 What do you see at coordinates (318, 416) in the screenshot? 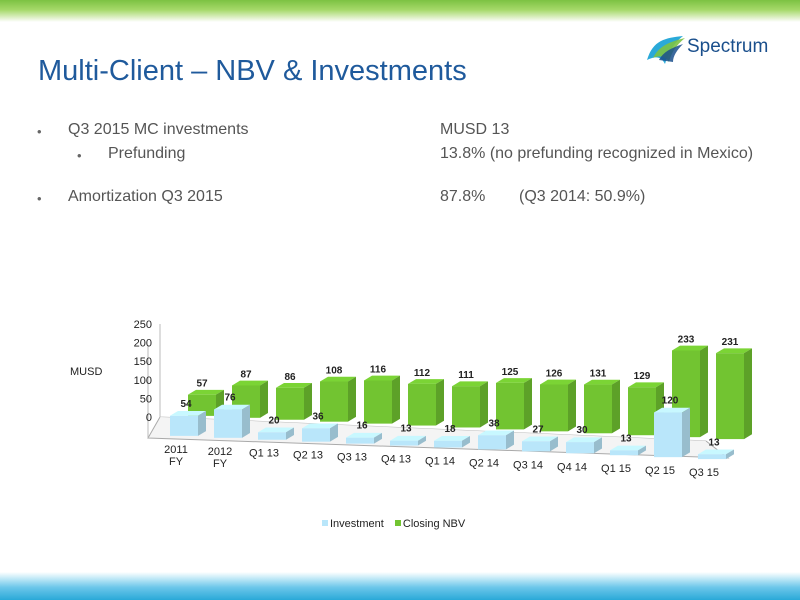
I see `investment-data-label: 36` at bounding box center [318, 416].